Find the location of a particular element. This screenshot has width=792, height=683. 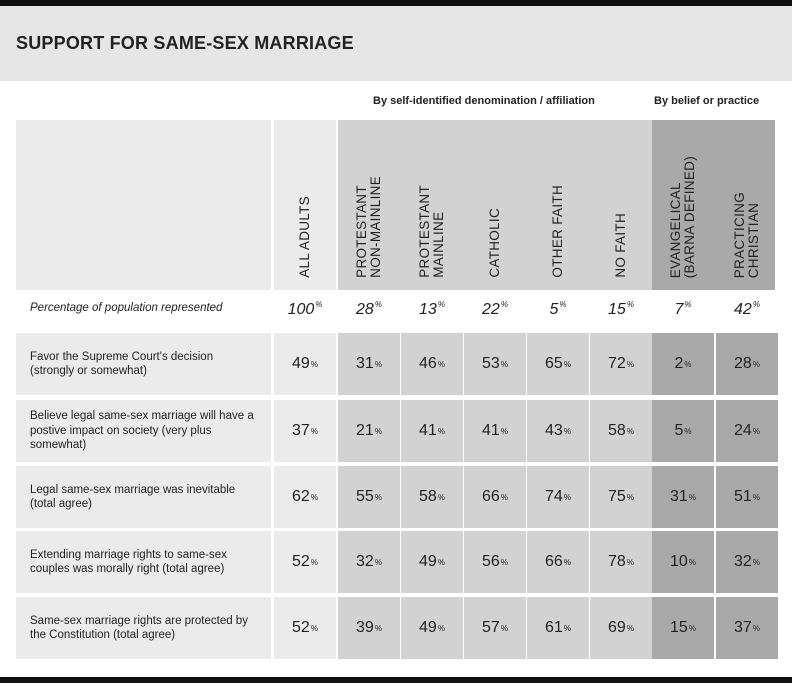

data-cell: 10% is located at coordinates (683, 562).